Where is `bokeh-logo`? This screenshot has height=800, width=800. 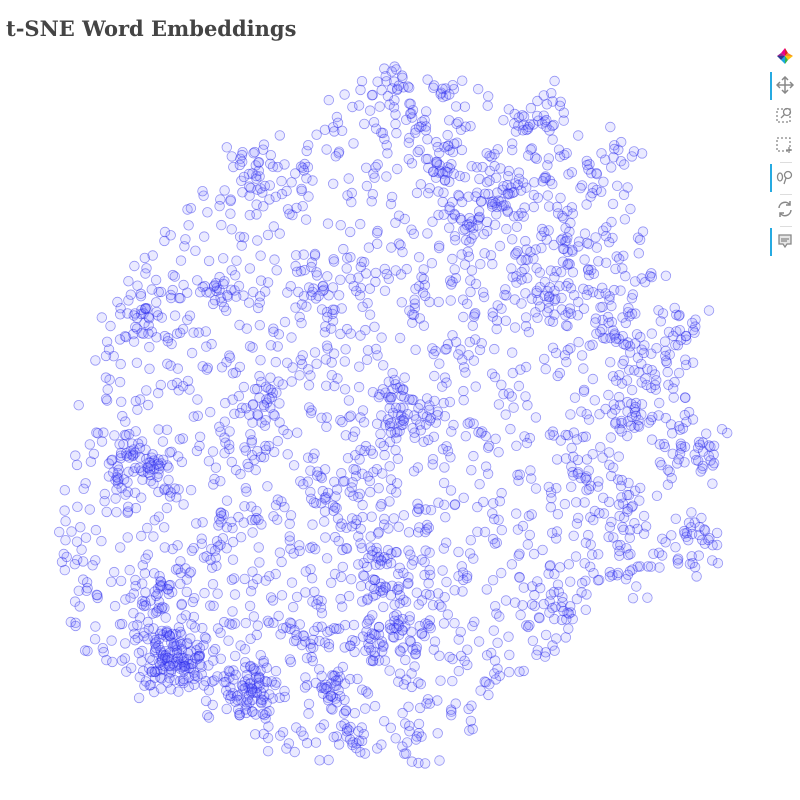
bokeh-logo is located at coordinates (784, 56).